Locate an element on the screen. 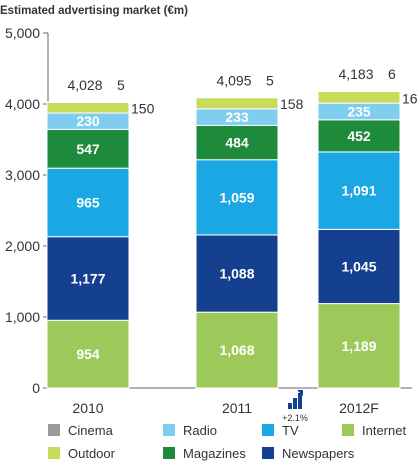  legend-item-cinema: Cinema is located at coordinates (81, 430).